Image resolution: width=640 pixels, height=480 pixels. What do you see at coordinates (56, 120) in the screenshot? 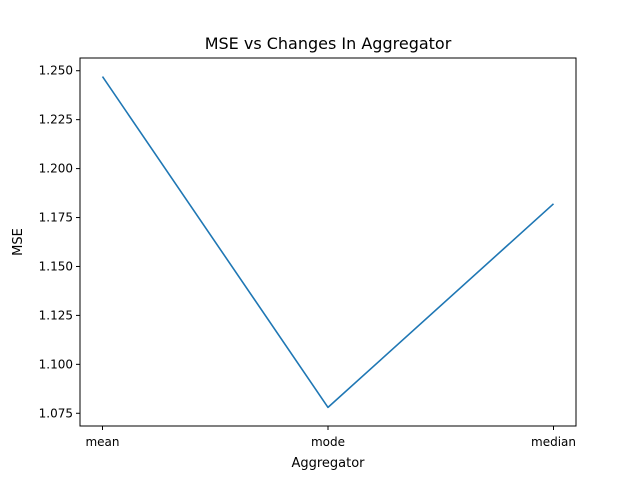
I see `y-tick-label: 1.225` at bounding box center [56, 120].